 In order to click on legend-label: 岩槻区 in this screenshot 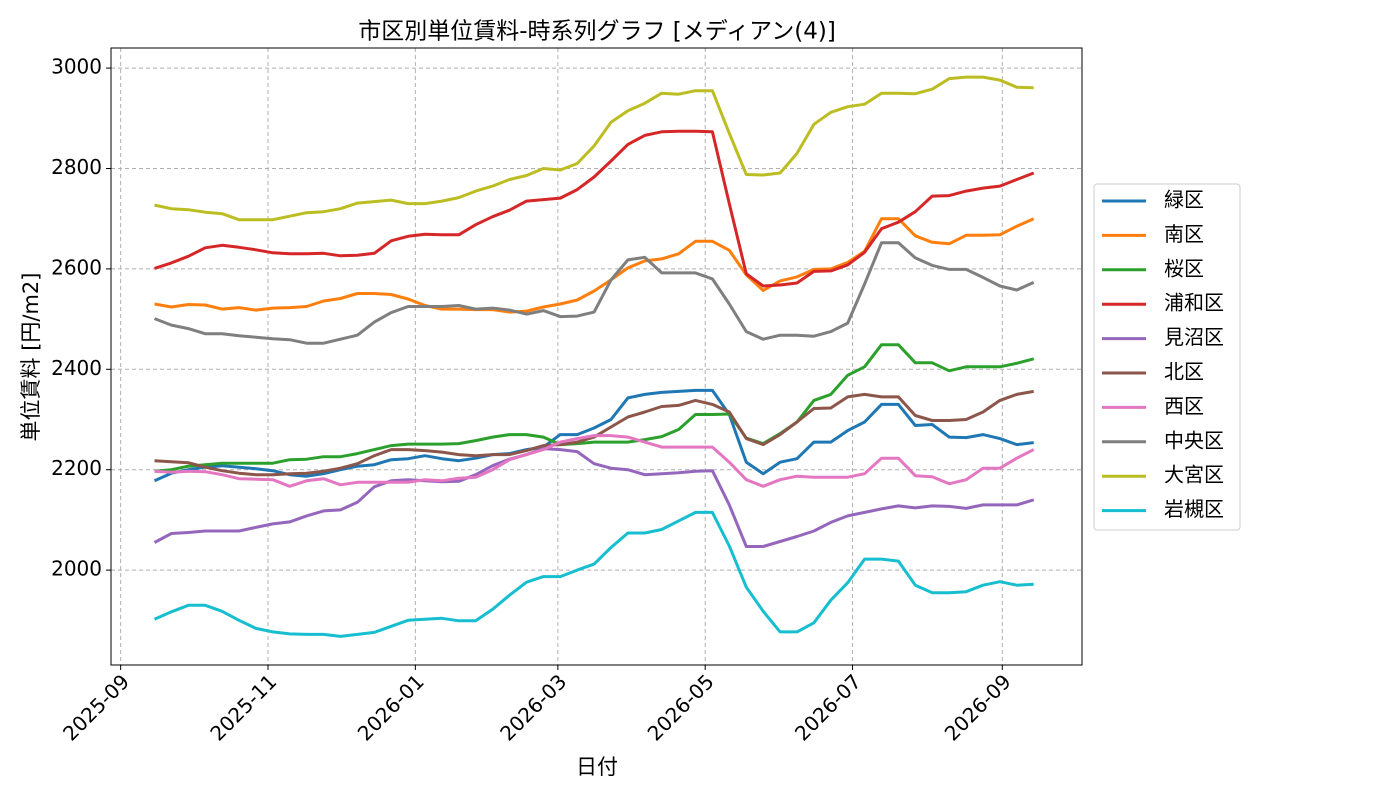, I will do `click(1194, 509)`.